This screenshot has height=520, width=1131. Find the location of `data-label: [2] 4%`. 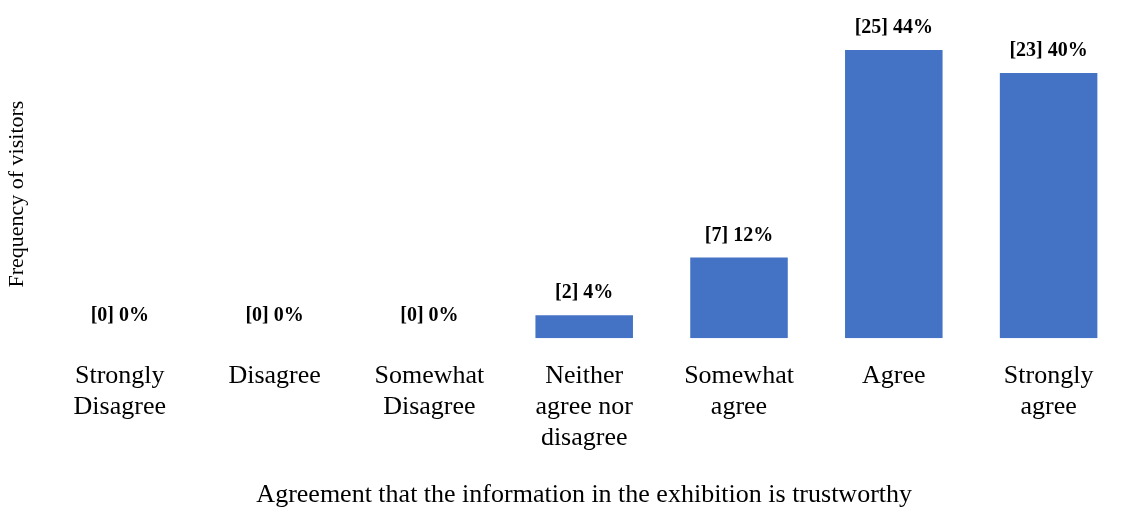

data-label: [2] 4% is located at coordinates (584, 291).